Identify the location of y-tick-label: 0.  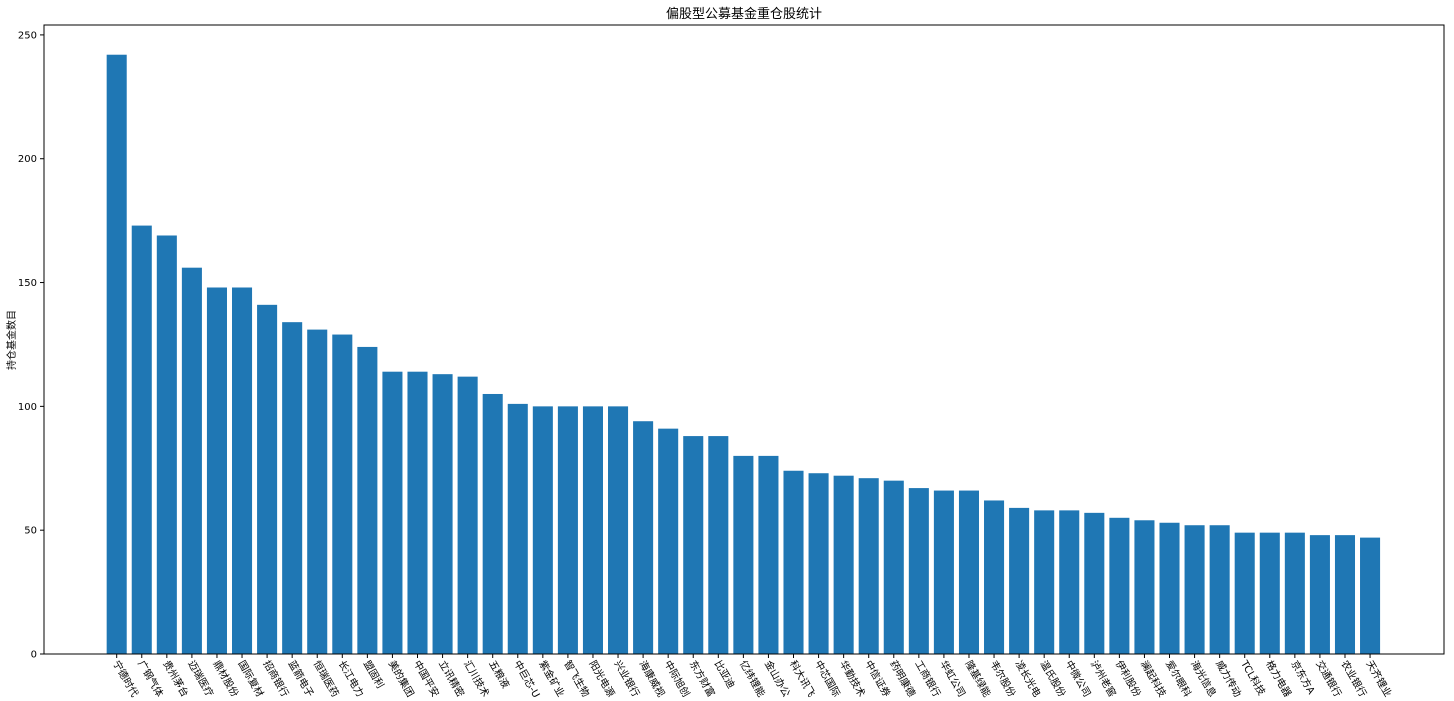
(34, 655).